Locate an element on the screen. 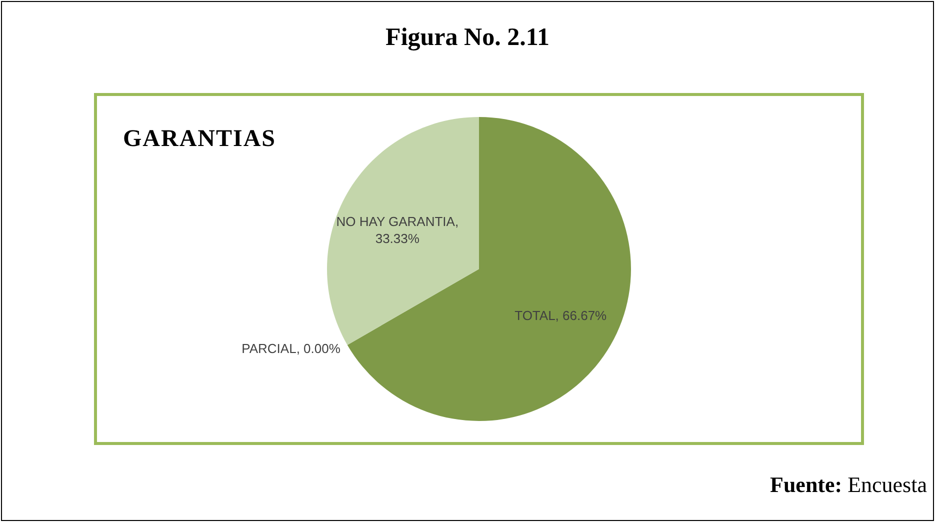  pie-slice is located at coordinates (403, 231).